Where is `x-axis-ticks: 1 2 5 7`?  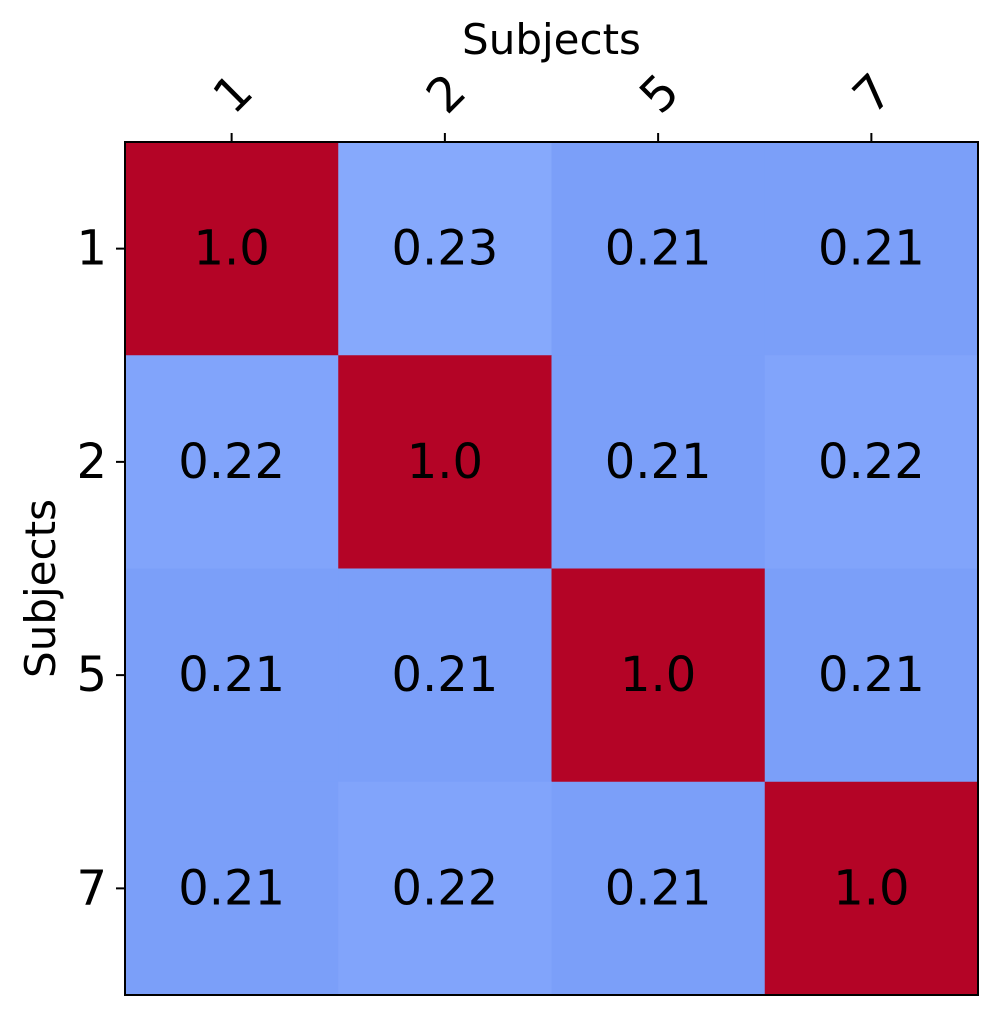
x-axis-ticks: 1 2 5 7 is located at coordinates (553, 102).